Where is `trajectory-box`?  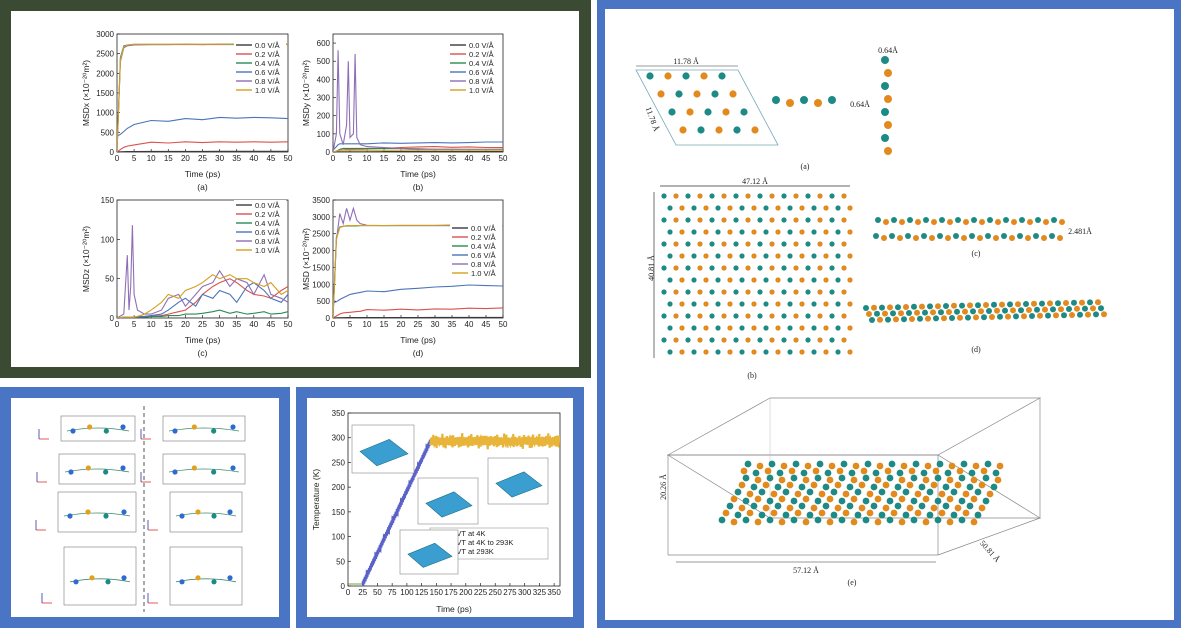 trajectory-box is located at coordinates (98, 428).